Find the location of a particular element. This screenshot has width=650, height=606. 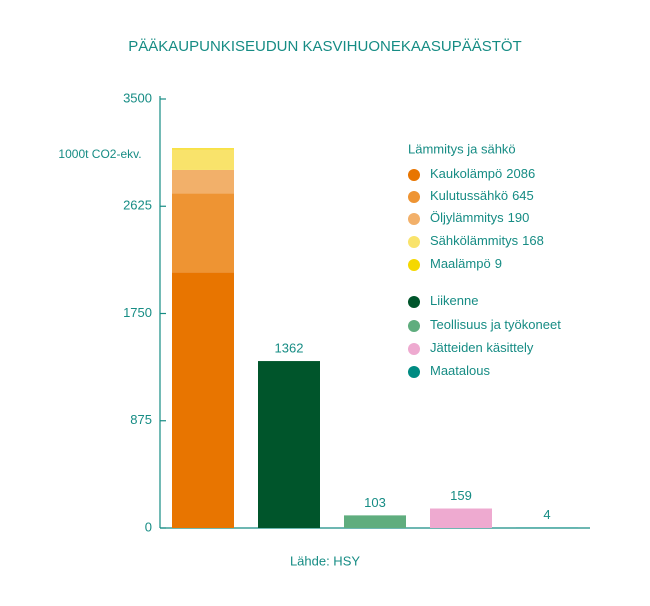

legend-value: 168 is located at coordinates (533, 240).